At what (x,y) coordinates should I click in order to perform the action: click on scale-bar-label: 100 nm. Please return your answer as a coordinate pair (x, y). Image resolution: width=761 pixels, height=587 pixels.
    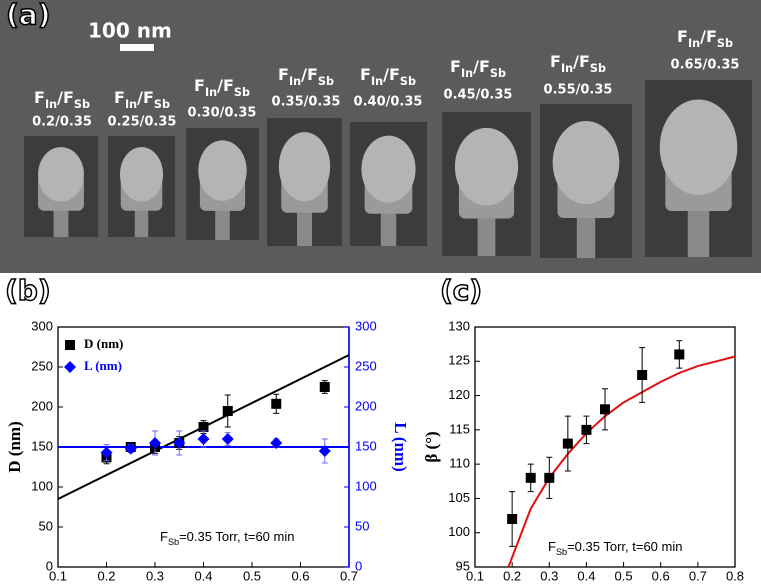
    Looking at the image, I should click on (130, 31).